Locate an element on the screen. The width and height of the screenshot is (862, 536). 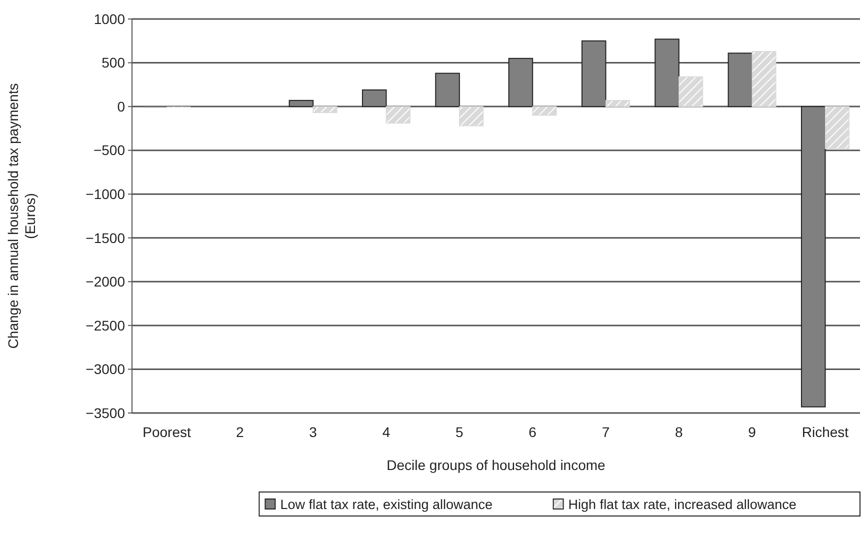
y-tick-label: −1000 is located at coordinates (106, 194).